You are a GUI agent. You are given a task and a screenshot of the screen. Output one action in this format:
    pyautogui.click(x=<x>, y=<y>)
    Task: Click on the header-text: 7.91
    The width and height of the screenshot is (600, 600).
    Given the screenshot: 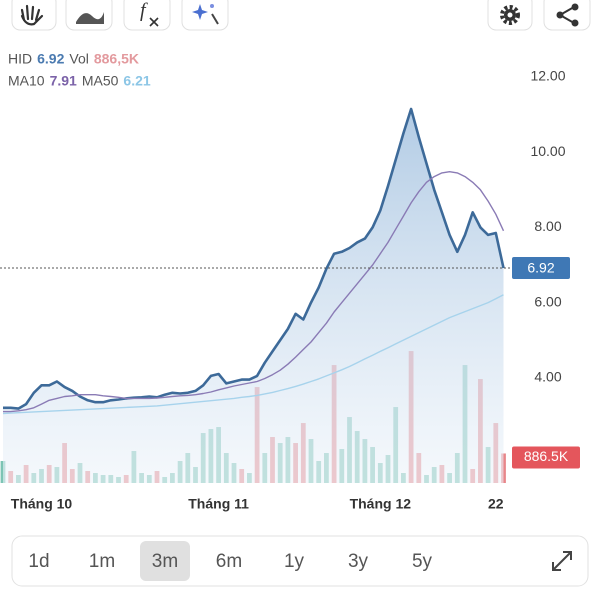 What is the action you would take?
    pyautogui.click(x=63, y=81)
    